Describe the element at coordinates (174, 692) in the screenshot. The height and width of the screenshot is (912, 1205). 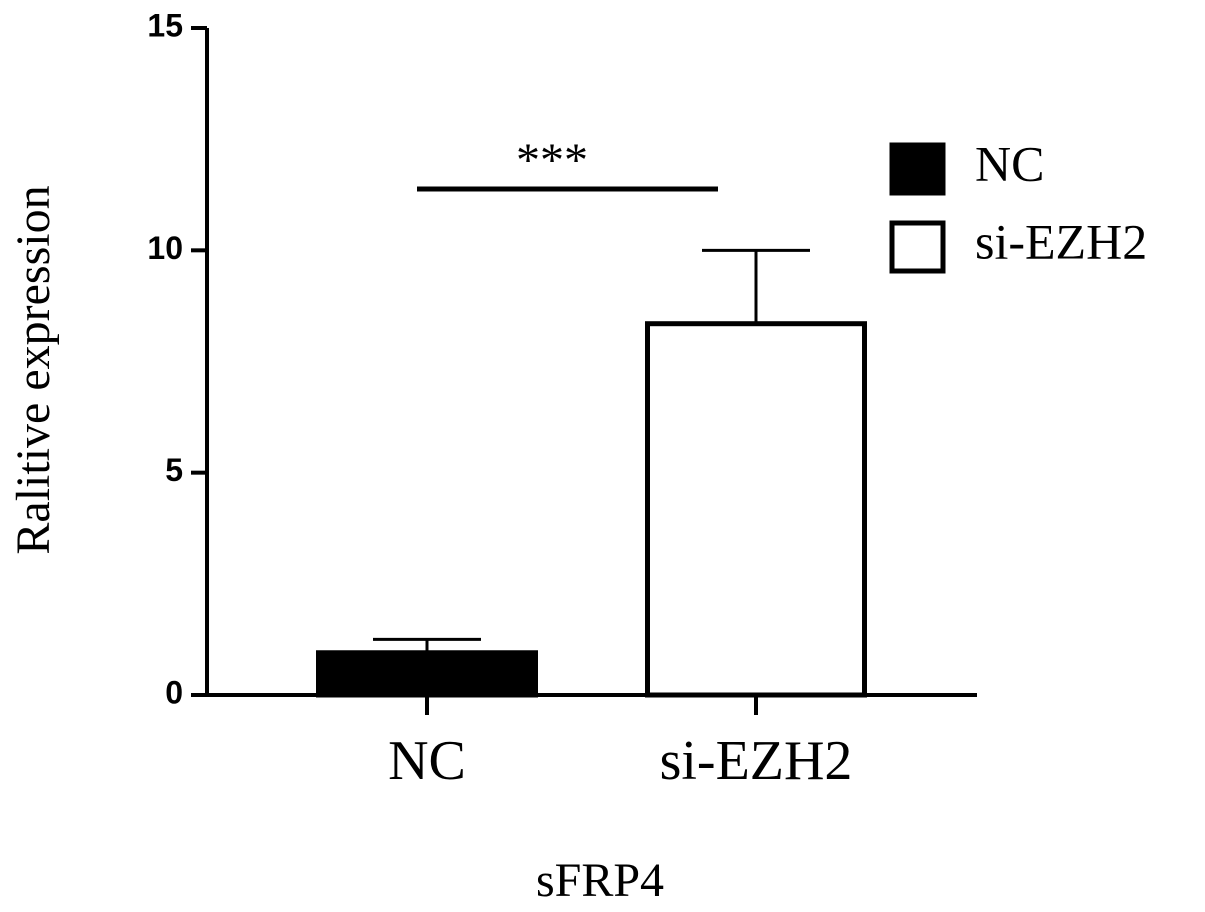
I see `y-tick-label: 0` at that location.